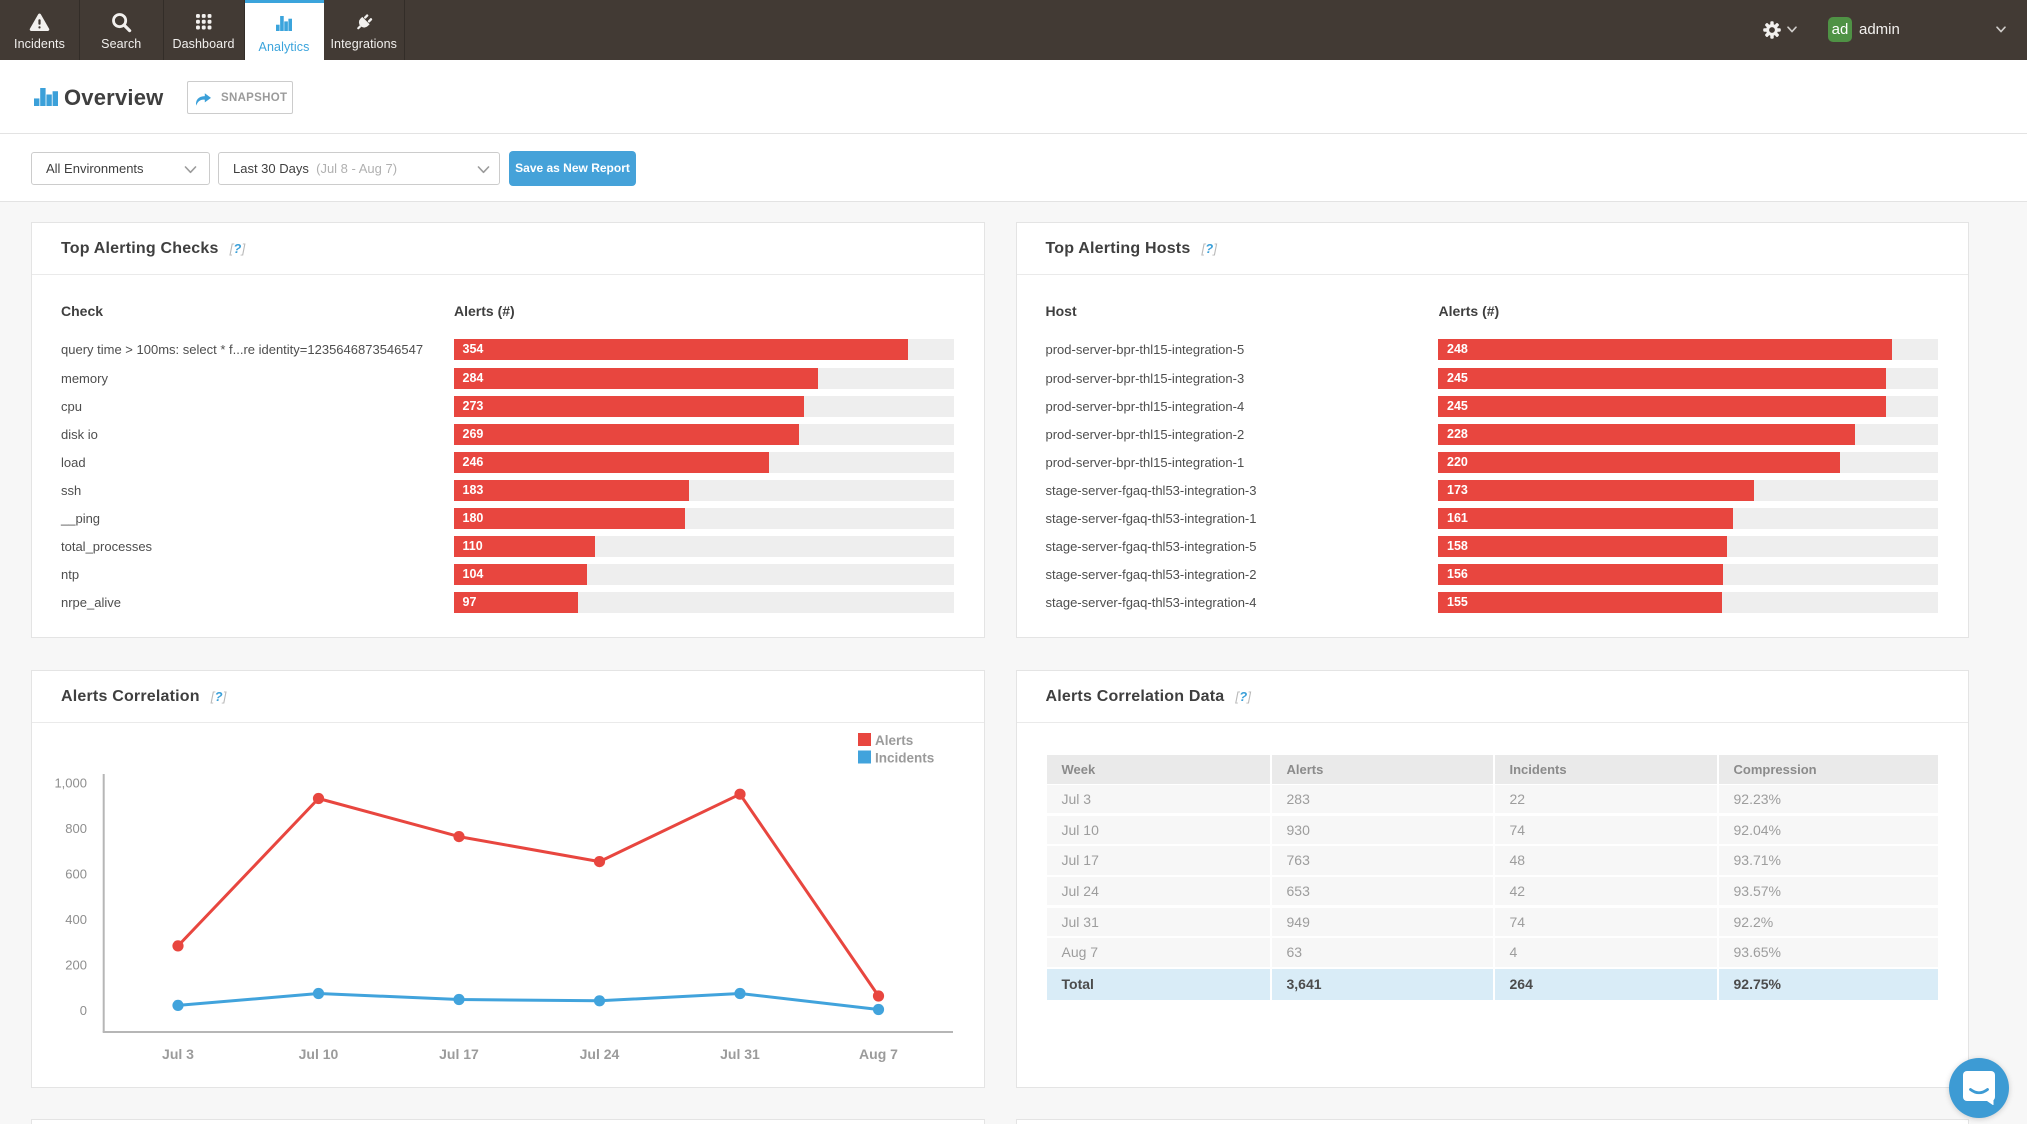 The height and width of the screenshot is (1124, 2027). I want to click on svg-text: 800, so click(76, 828).